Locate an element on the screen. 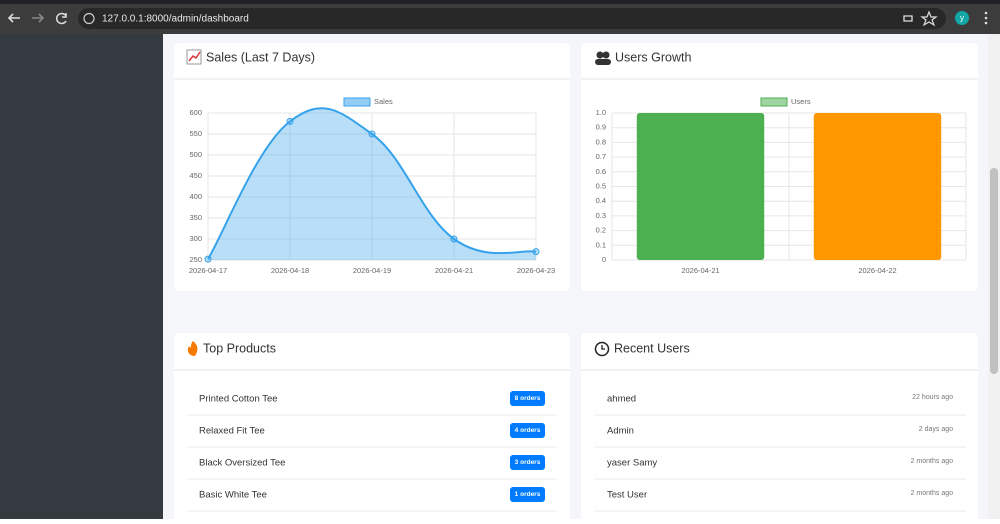 This screenshot has width=1000, height=524. legend-label: Sales is located at coordinates (383, 101).